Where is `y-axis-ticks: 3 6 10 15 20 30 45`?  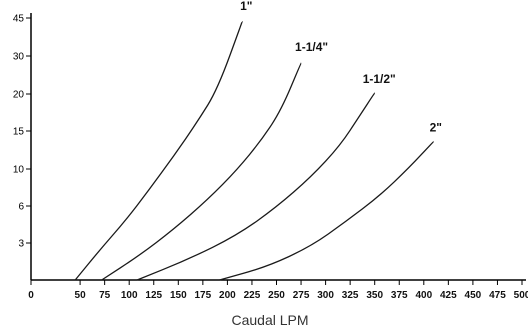 y-axis-ticks: 3 6 10 15 20 30 45 is located at coordinates (22, 132).